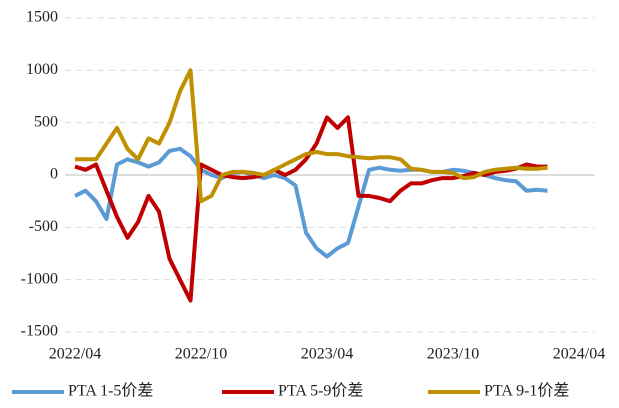  What do you see at coordinates (39, 278) in the screenshot?
I see `y-tick-label: -1000` at bounding box center [39, 278].